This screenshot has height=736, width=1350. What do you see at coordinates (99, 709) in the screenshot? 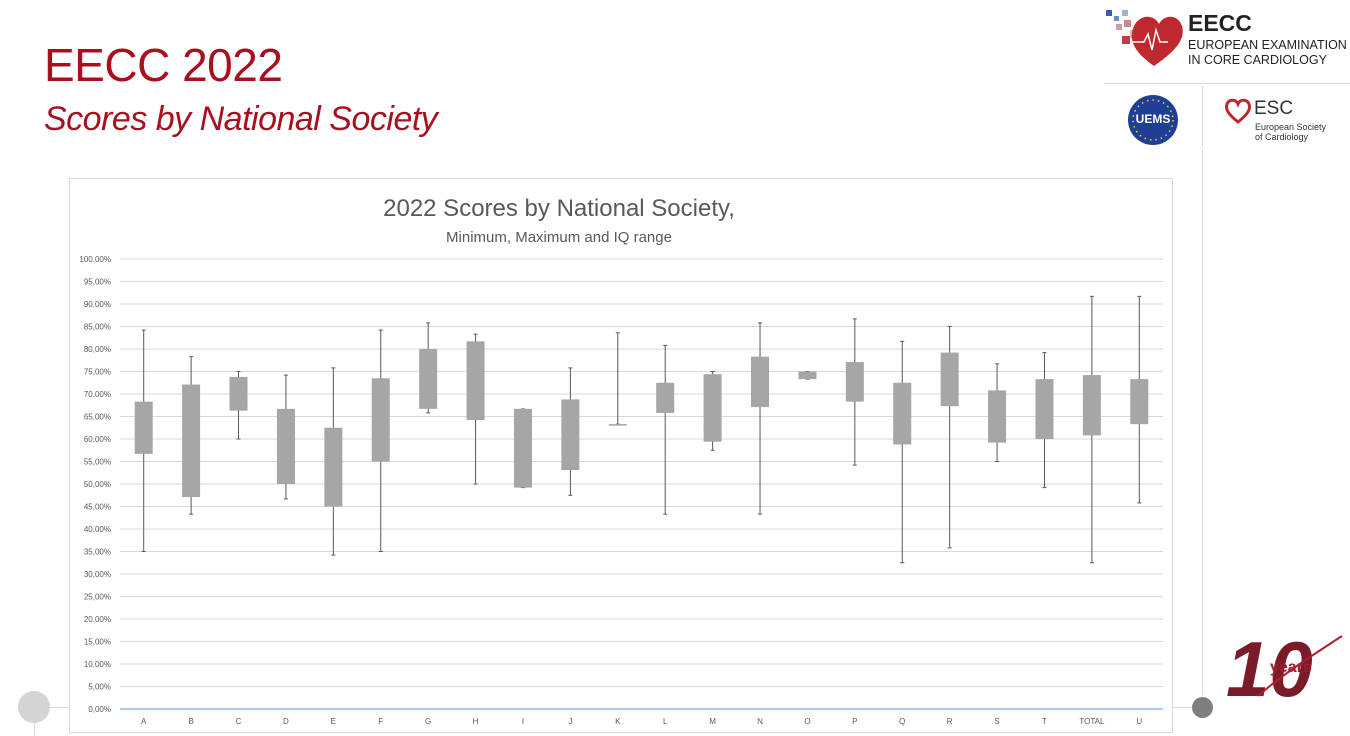
I see `y-tick-label: 0,00%` at bounding box center [99, 709].